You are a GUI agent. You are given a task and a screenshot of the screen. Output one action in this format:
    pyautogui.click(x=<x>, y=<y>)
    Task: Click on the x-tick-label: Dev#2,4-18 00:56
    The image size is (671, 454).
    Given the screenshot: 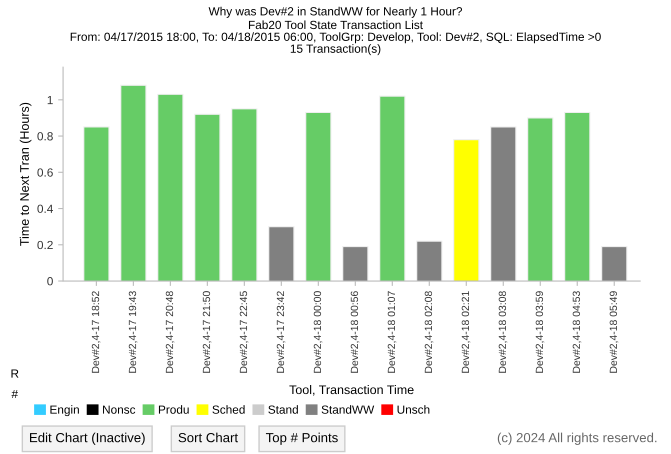 What is the action you would take?
    pyautogui.click(x=355, y=332)
    